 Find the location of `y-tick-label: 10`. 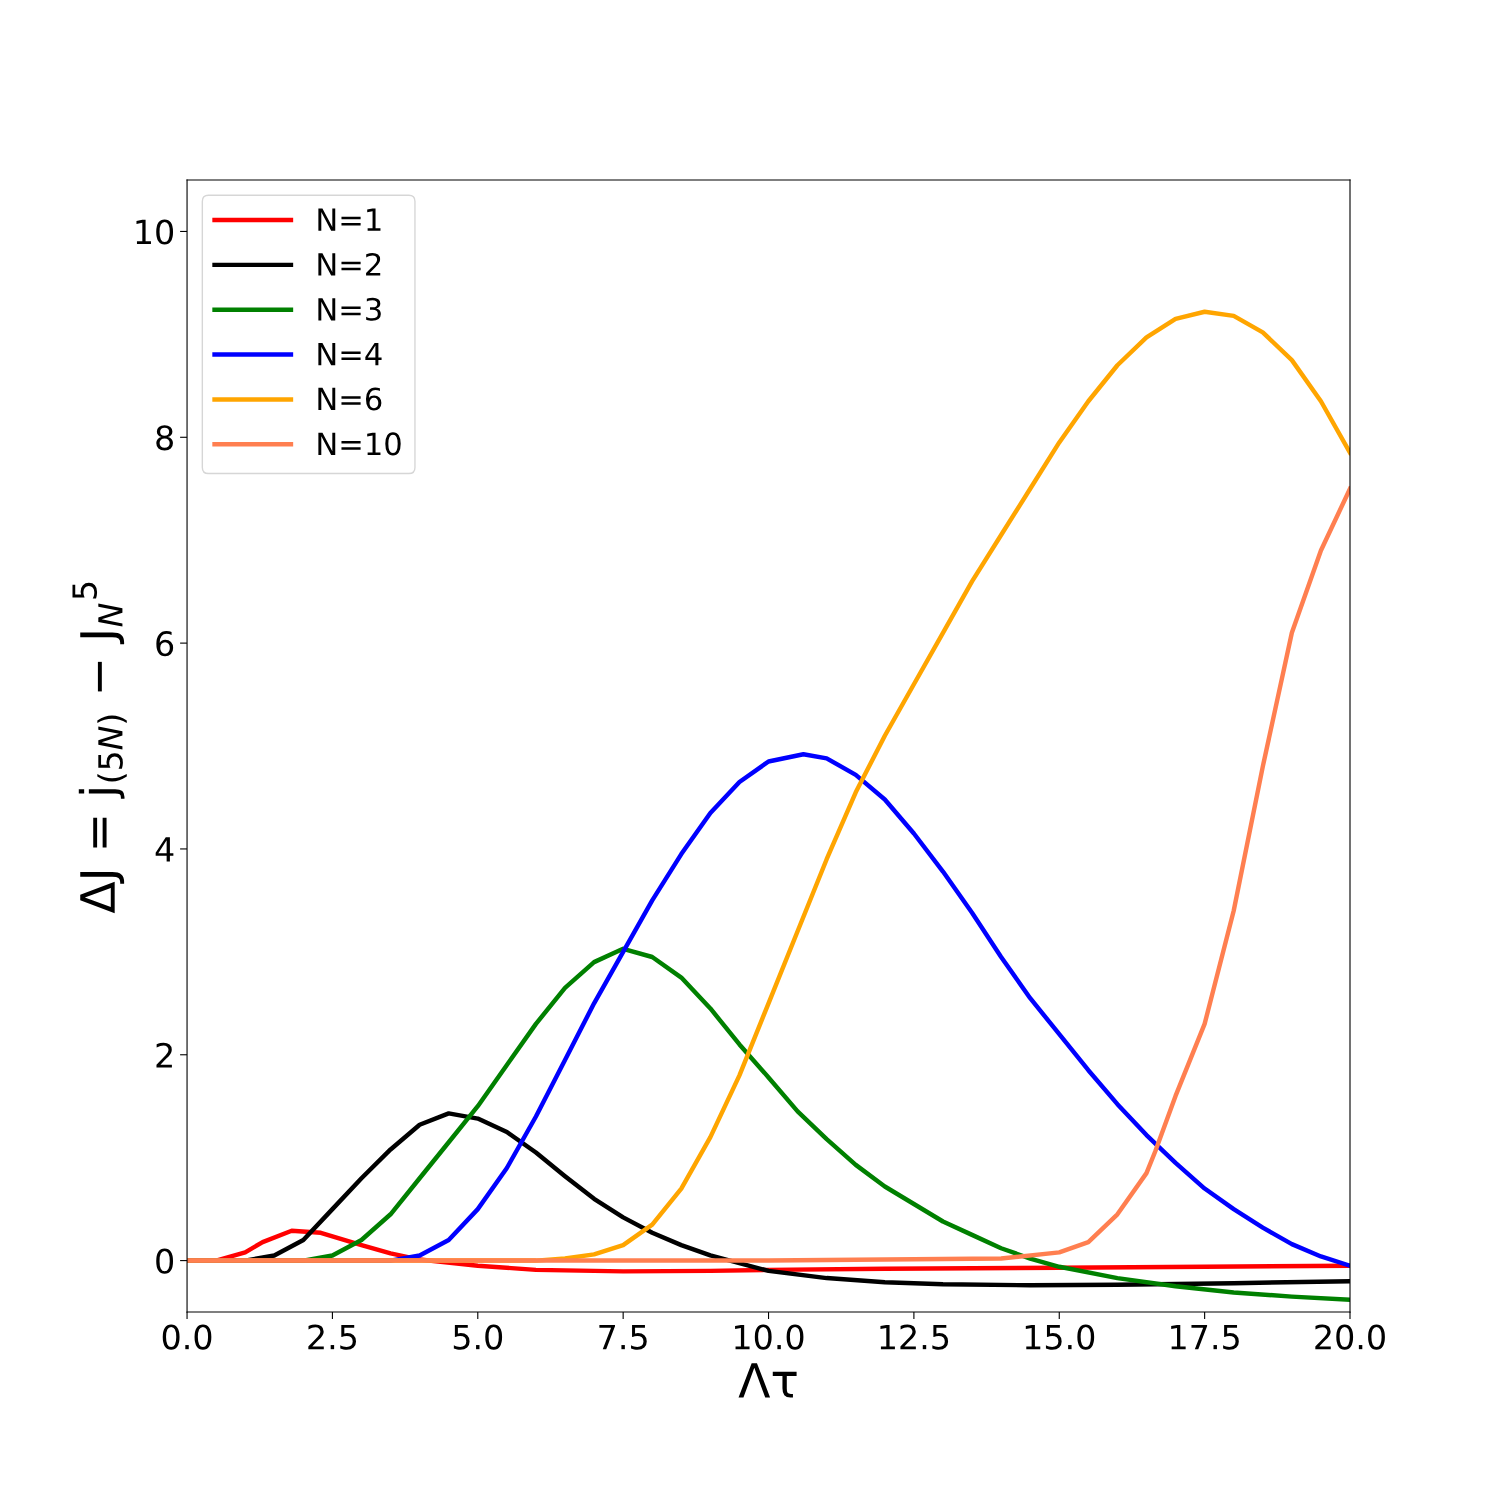

y-tick-label: 10 is located at coordinates (155, 232).